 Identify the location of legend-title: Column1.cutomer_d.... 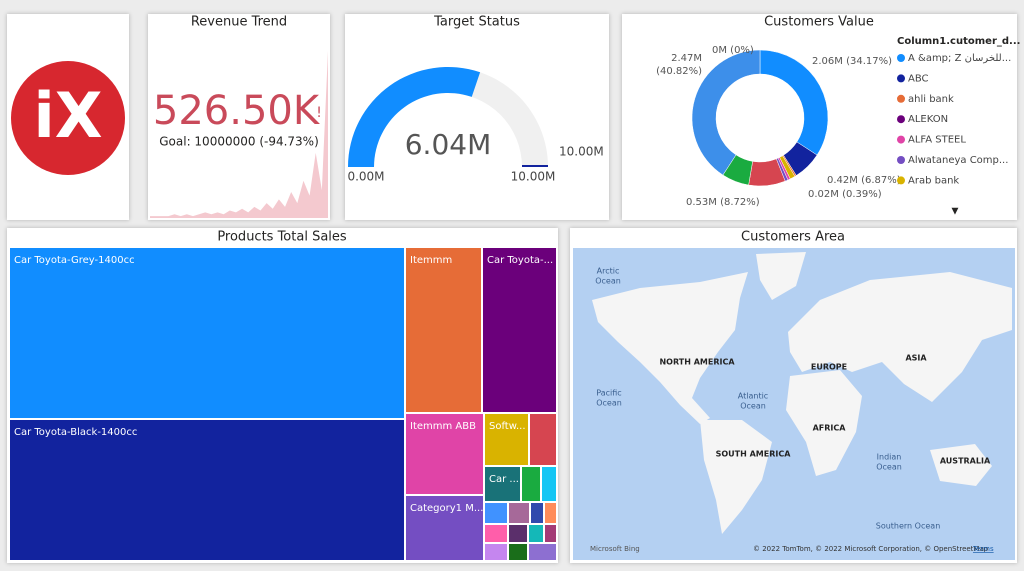
(958, 41).